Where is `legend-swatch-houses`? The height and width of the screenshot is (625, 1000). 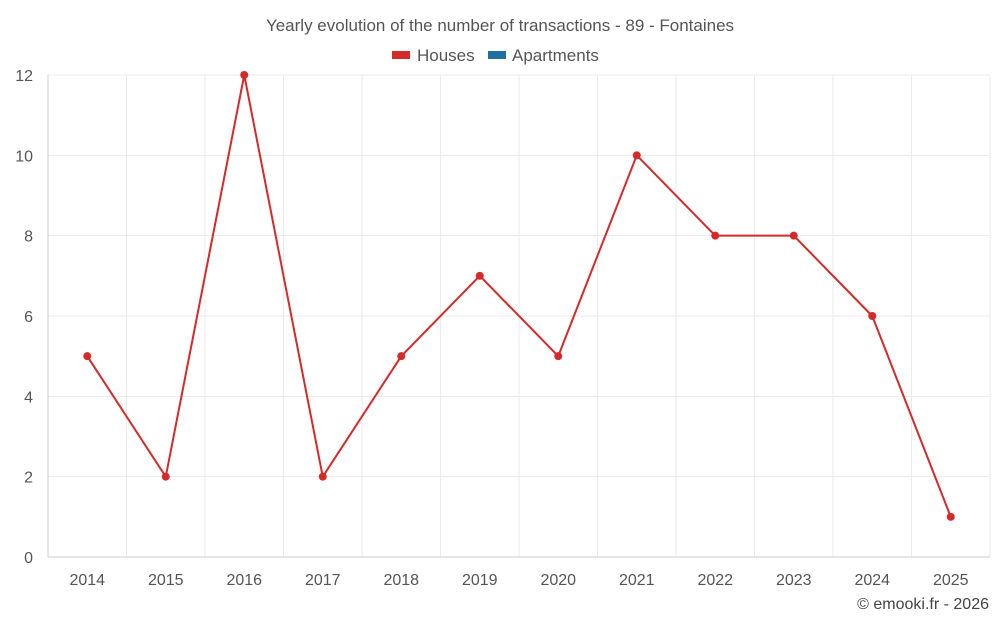
legend-swatch-houses is located at coordinates (401, 55).